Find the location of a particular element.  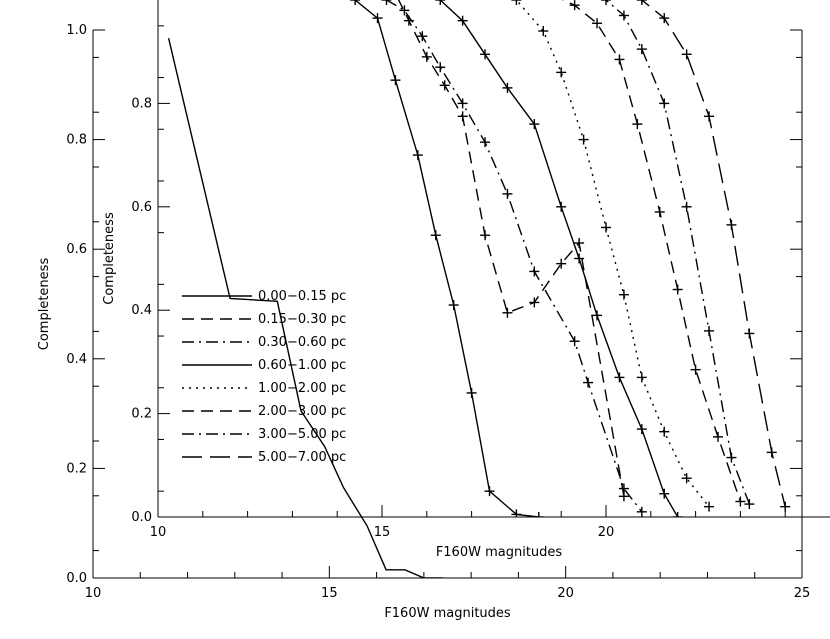

inset-x-tick-label: 15 is located at coordinates (382, 532).